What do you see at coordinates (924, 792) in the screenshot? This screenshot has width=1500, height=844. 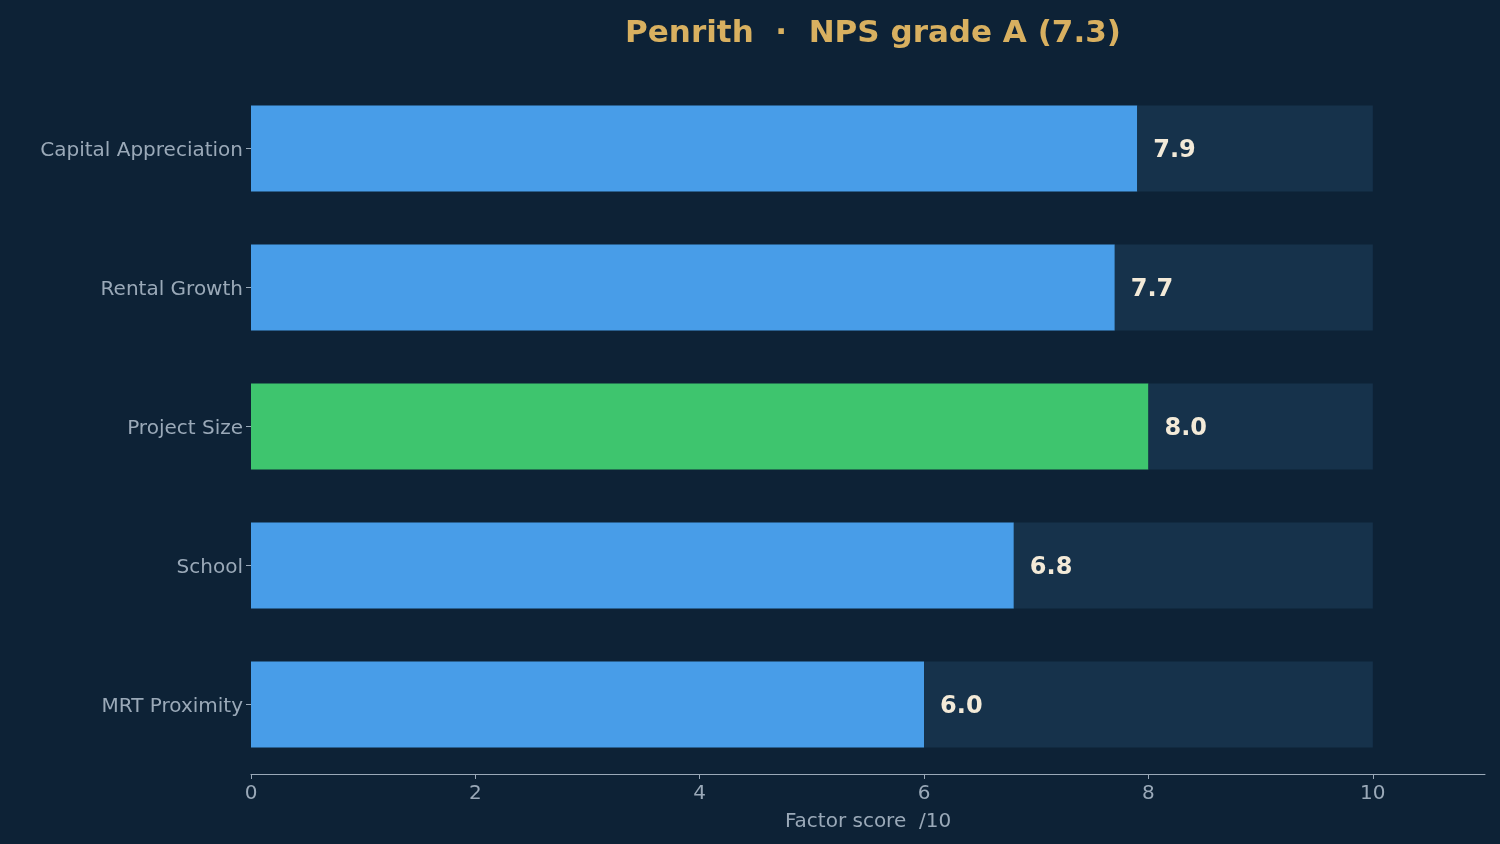 I see `x-tick-label: 6` at bounding box center [924, 792].